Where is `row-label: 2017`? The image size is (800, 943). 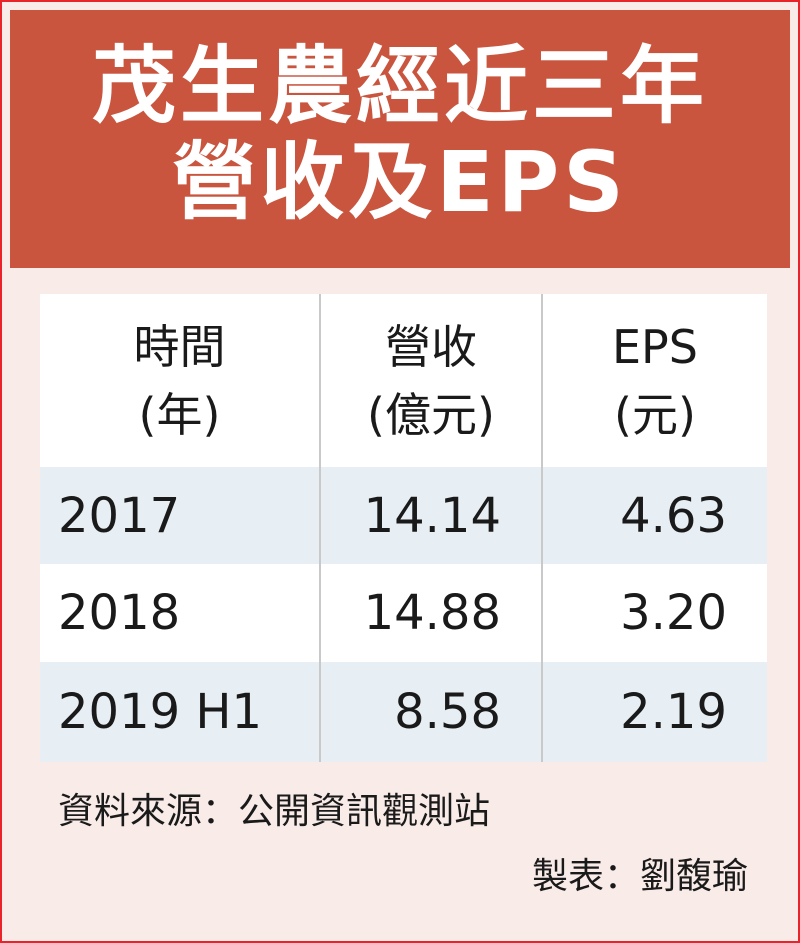
row-label: 2017 is located at coordinates (119, 515).